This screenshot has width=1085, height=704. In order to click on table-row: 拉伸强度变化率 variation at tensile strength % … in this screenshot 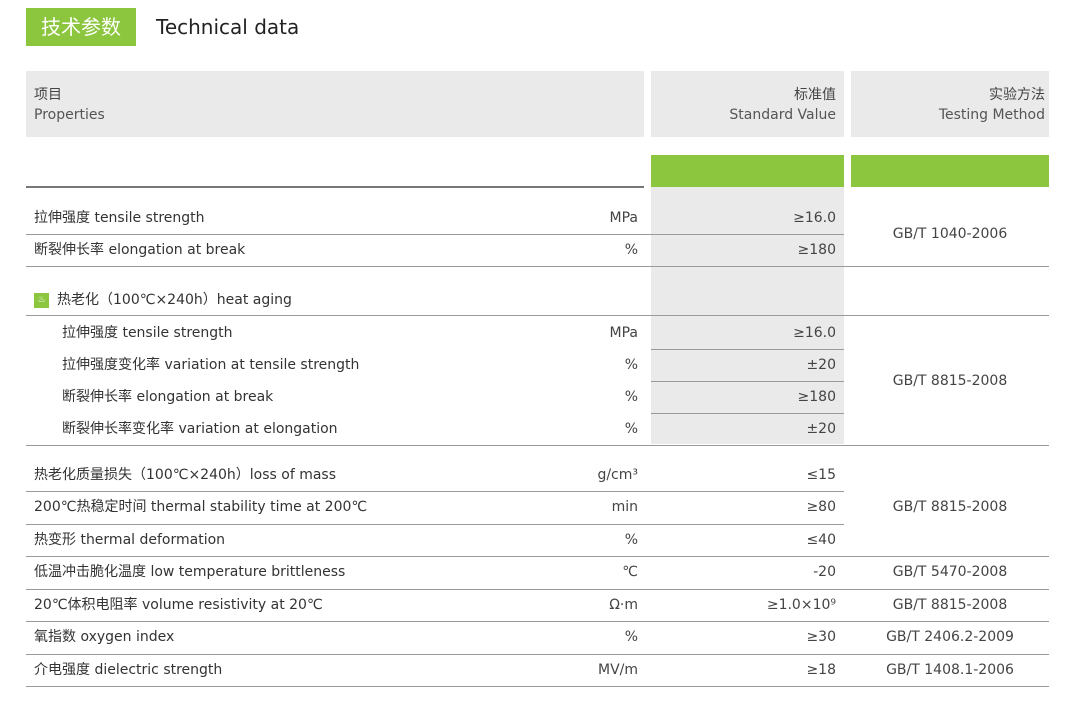, I will do `click(436, 365)`.